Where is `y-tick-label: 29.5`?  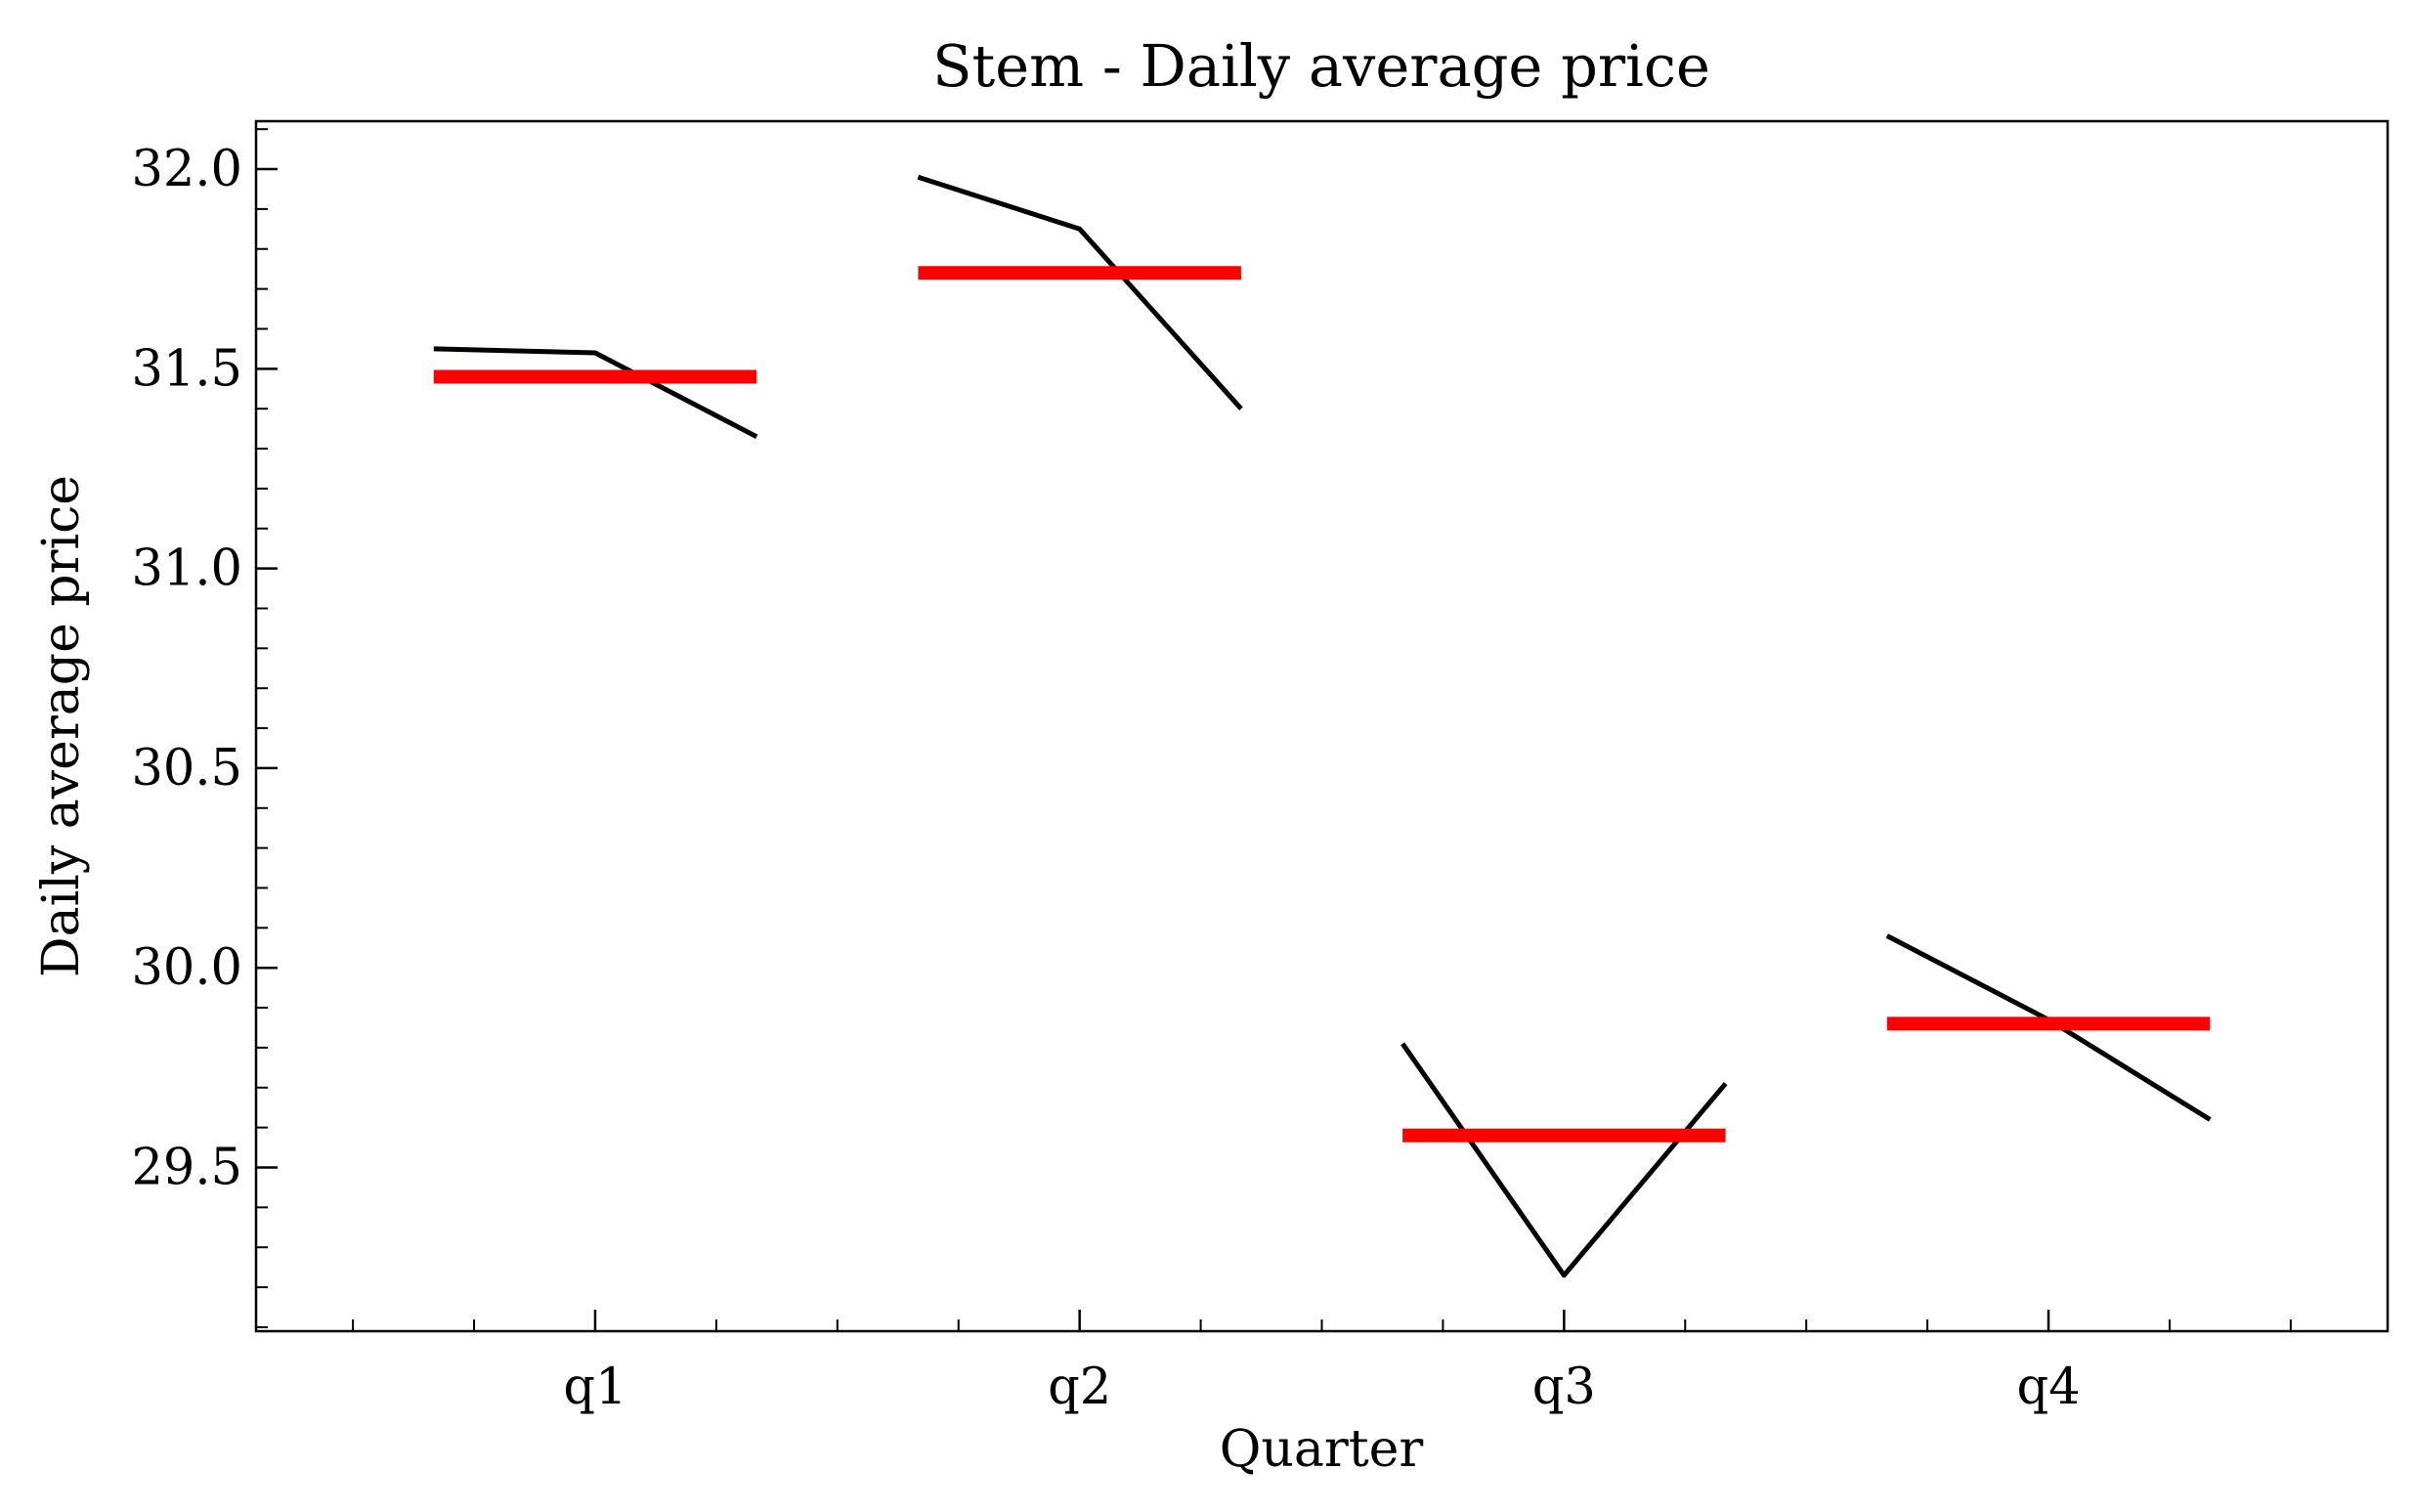 y-tick-label: 29.5 is located at coordinates (186, 1167).